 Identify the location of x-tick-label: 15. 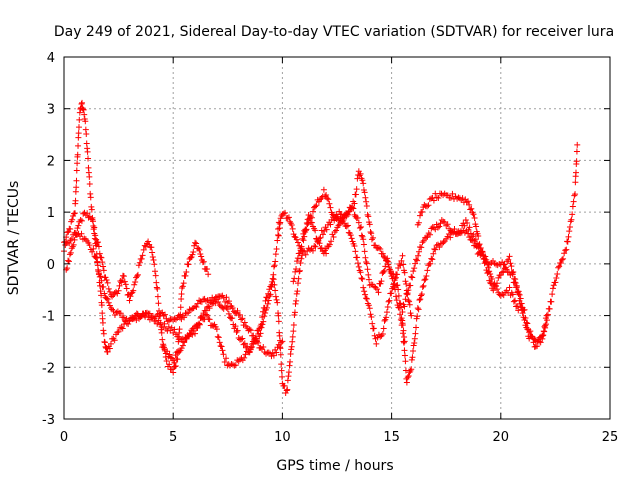
(391, 437).